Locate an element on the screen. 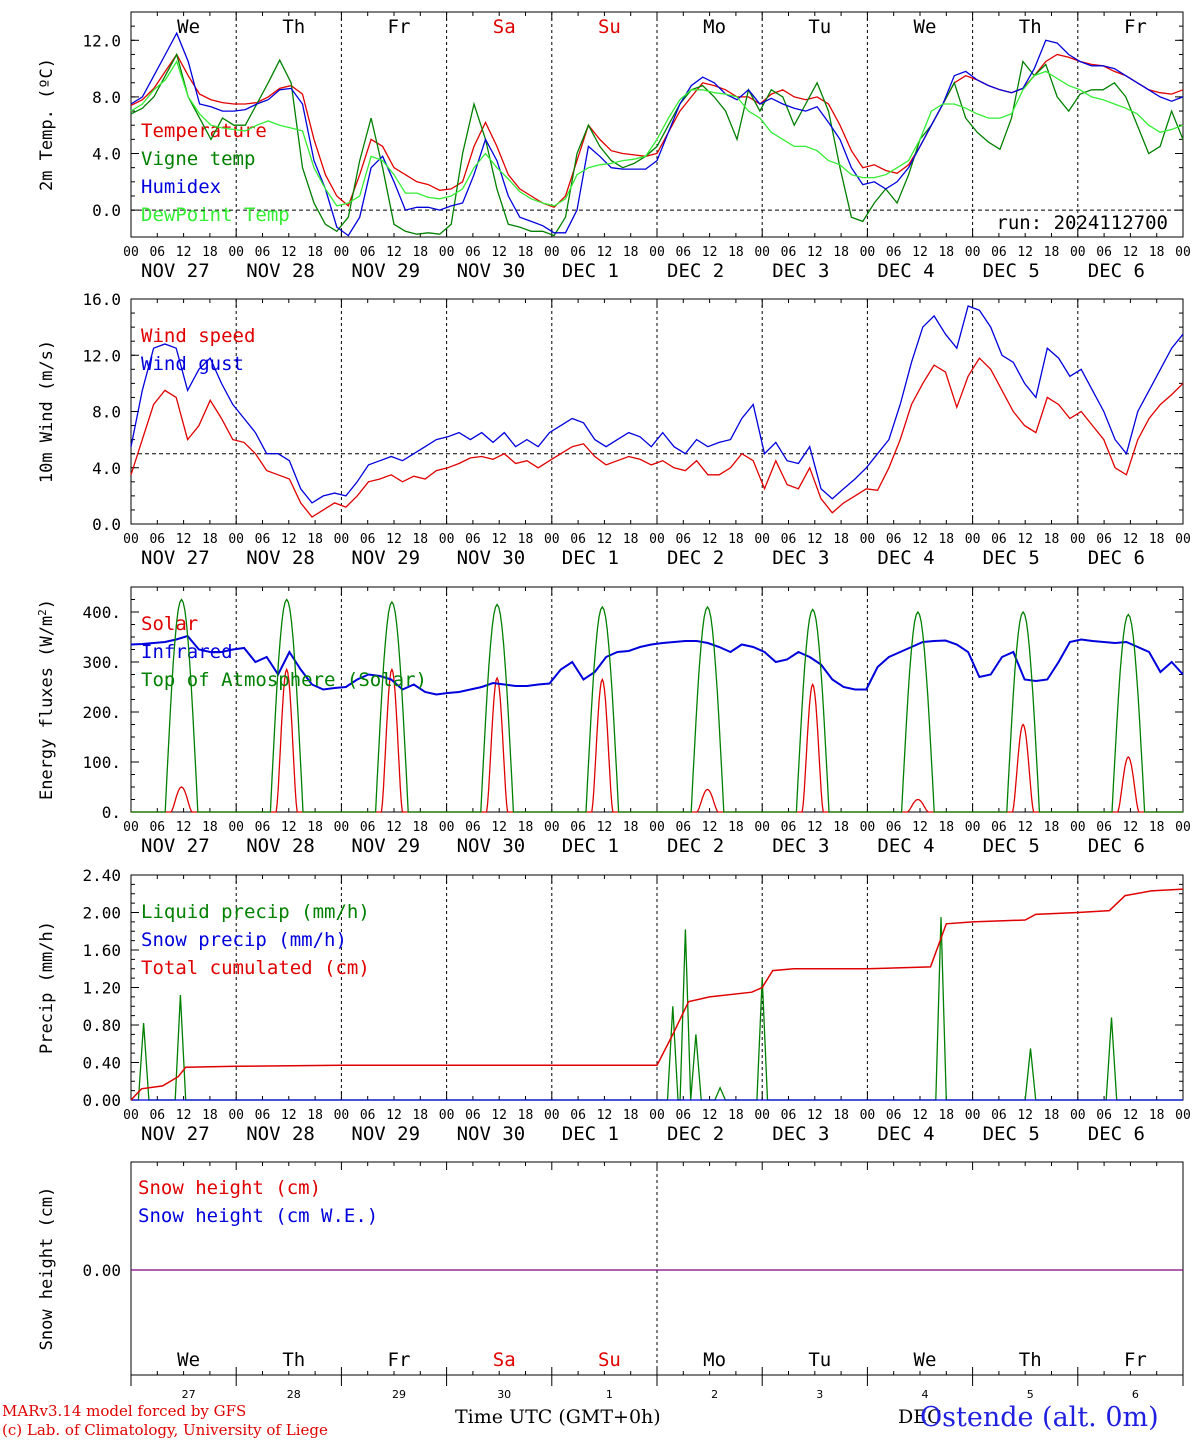  day-number-label: 1 is located at coordinates (609, 1394).